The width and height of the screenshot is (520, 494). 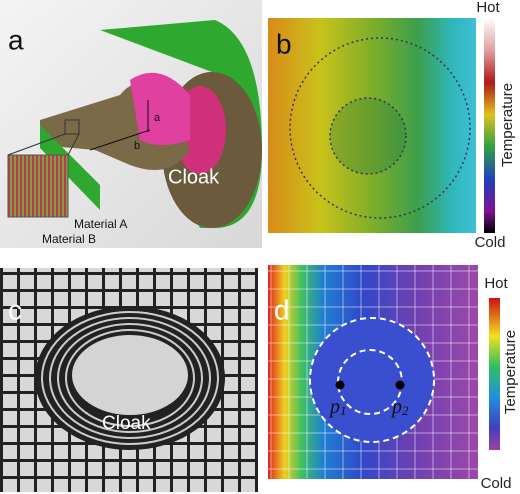 I want to click on panel-label: b, so click(x=284, y=43).